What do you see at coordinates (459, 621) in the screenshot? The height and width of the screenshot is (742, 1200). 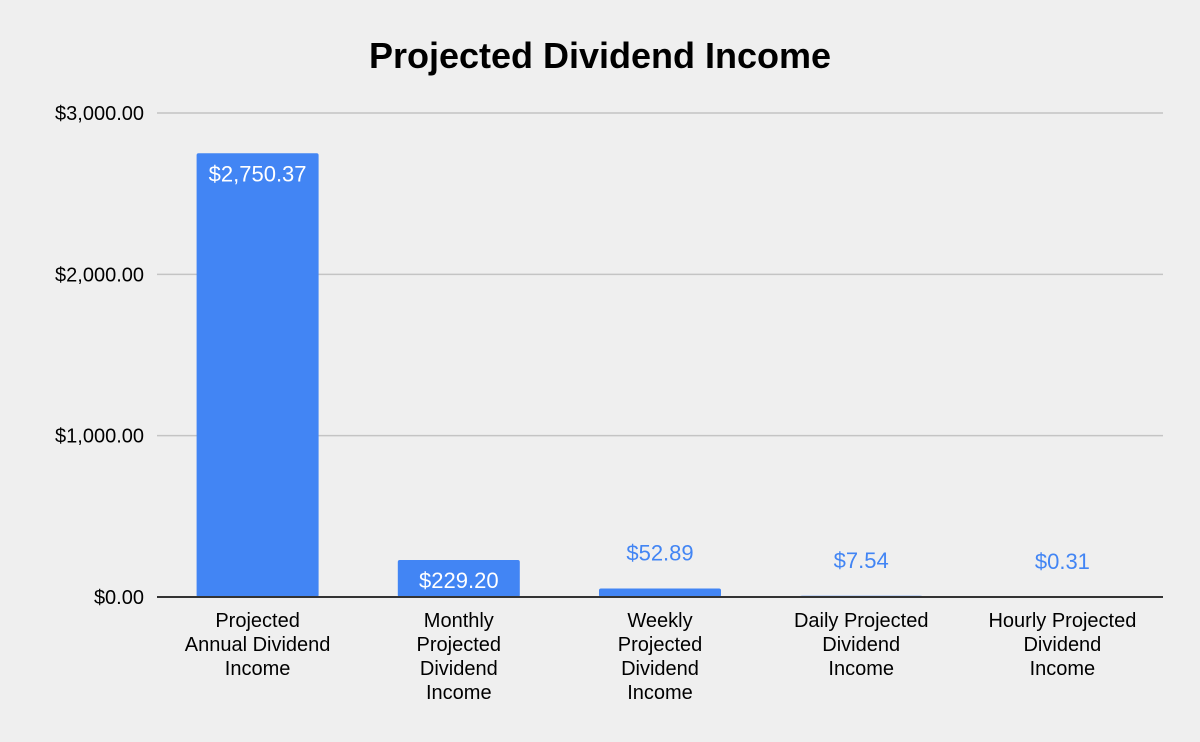 I see `x-tick-label-line: Monthly` at bounding box center [459, 621].